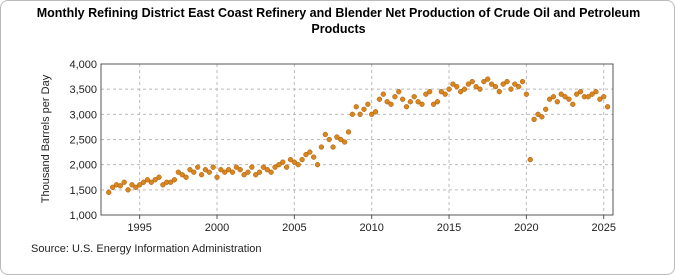 Image resolution: width=675 pixels, height=275 pixels. I want to click on y-tick-label: 3,500, so click(83, 90).